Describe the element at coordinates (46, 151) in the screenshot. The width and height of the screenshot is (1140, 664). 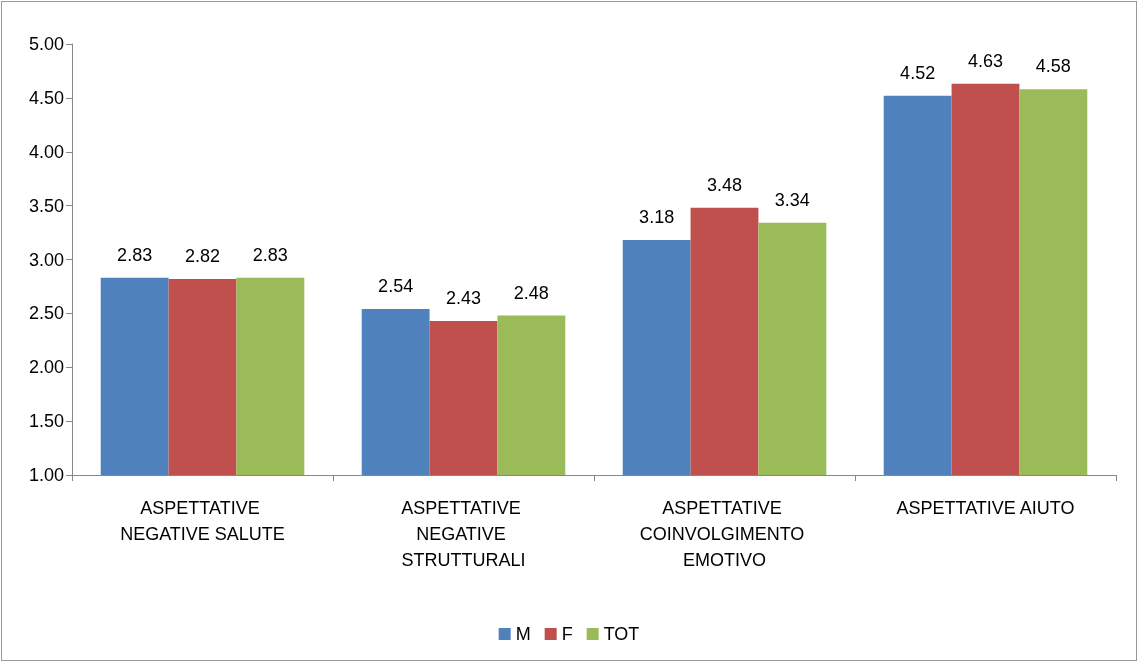
I see `y-tick-label: 4.00` at that location.